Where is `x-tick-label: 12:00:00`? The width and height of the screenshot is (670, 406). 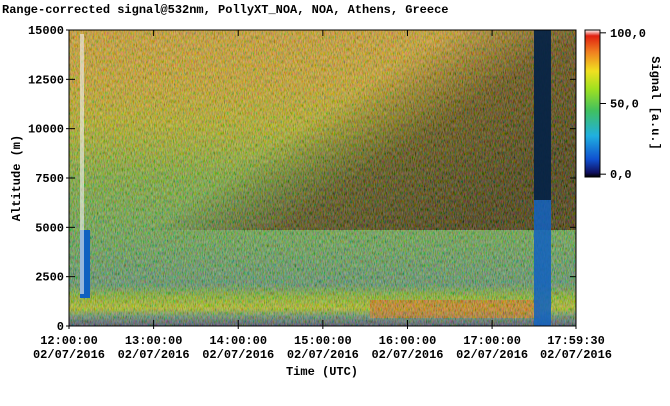
x-tick-label: 12:00:00 is located at coordinates (69, 341).